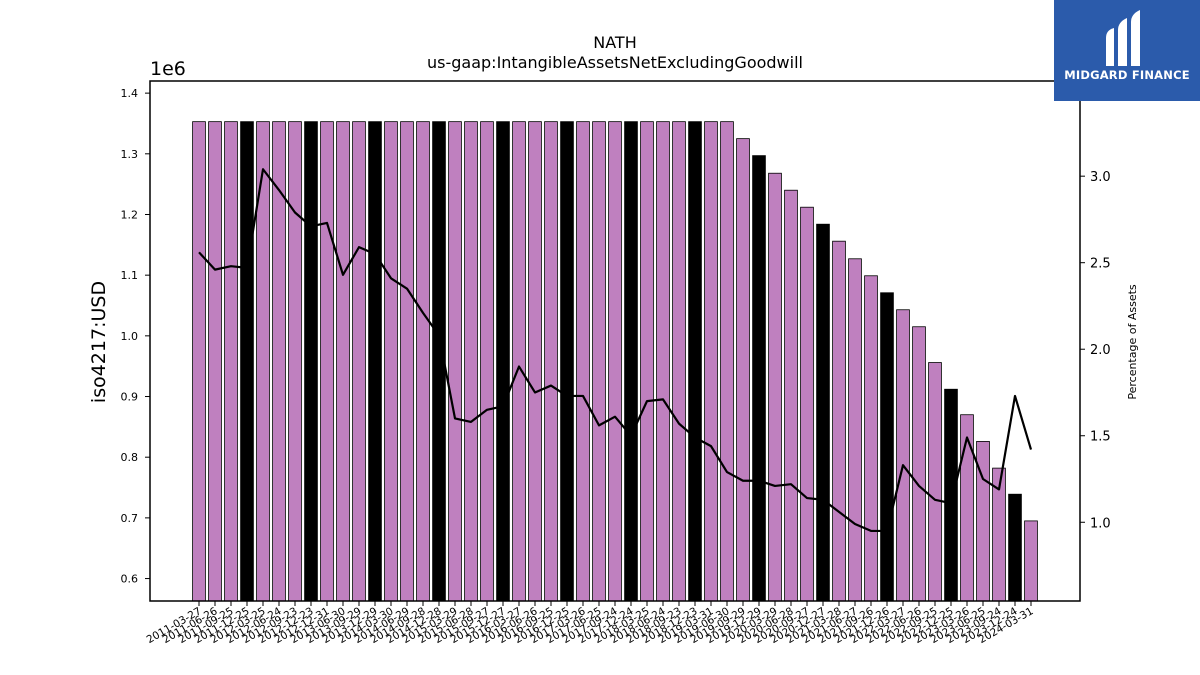 The height and width of the screenshot is (675, 1200). Describe the element at coordinates (1100, 437) in the screenshot. I see `y2-tick-label: 1.5` at that location.